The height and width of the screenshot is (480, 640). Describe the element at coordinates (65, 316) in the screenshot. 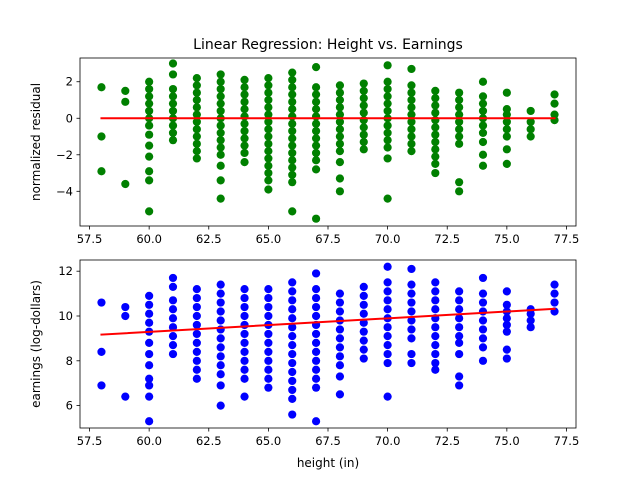

I see `earnings-y-tick-label: 10` at that location.